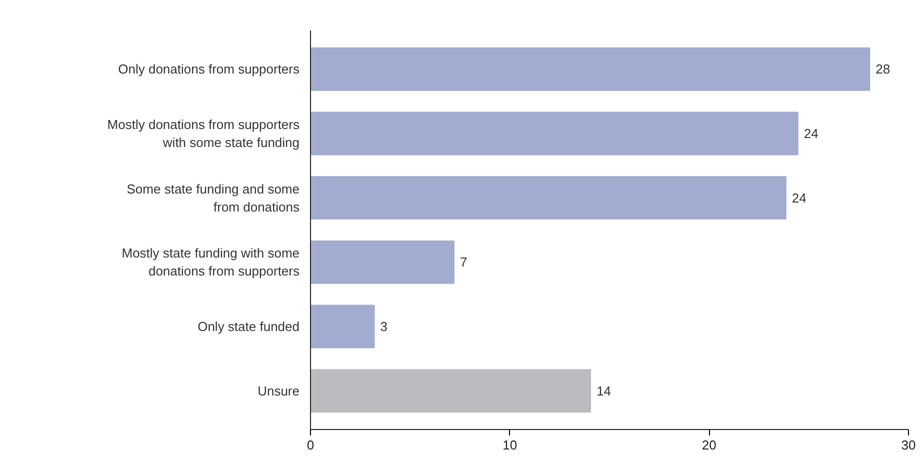  Describe the element at coordinates (384, 326) in the screenshot. I see `data-label: 3` at that location.